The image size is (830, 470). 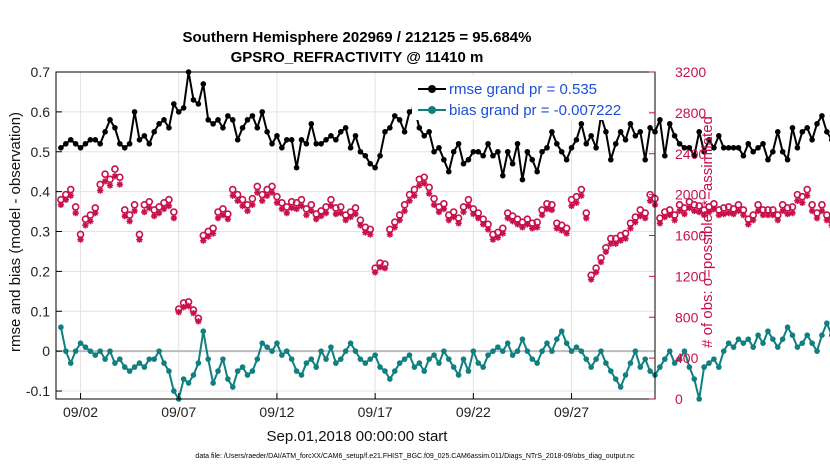 I want to click on right-y-ticks: 0 400 800 1200 1600 2000 2400 2800 3200, so click(x=677, y=235).